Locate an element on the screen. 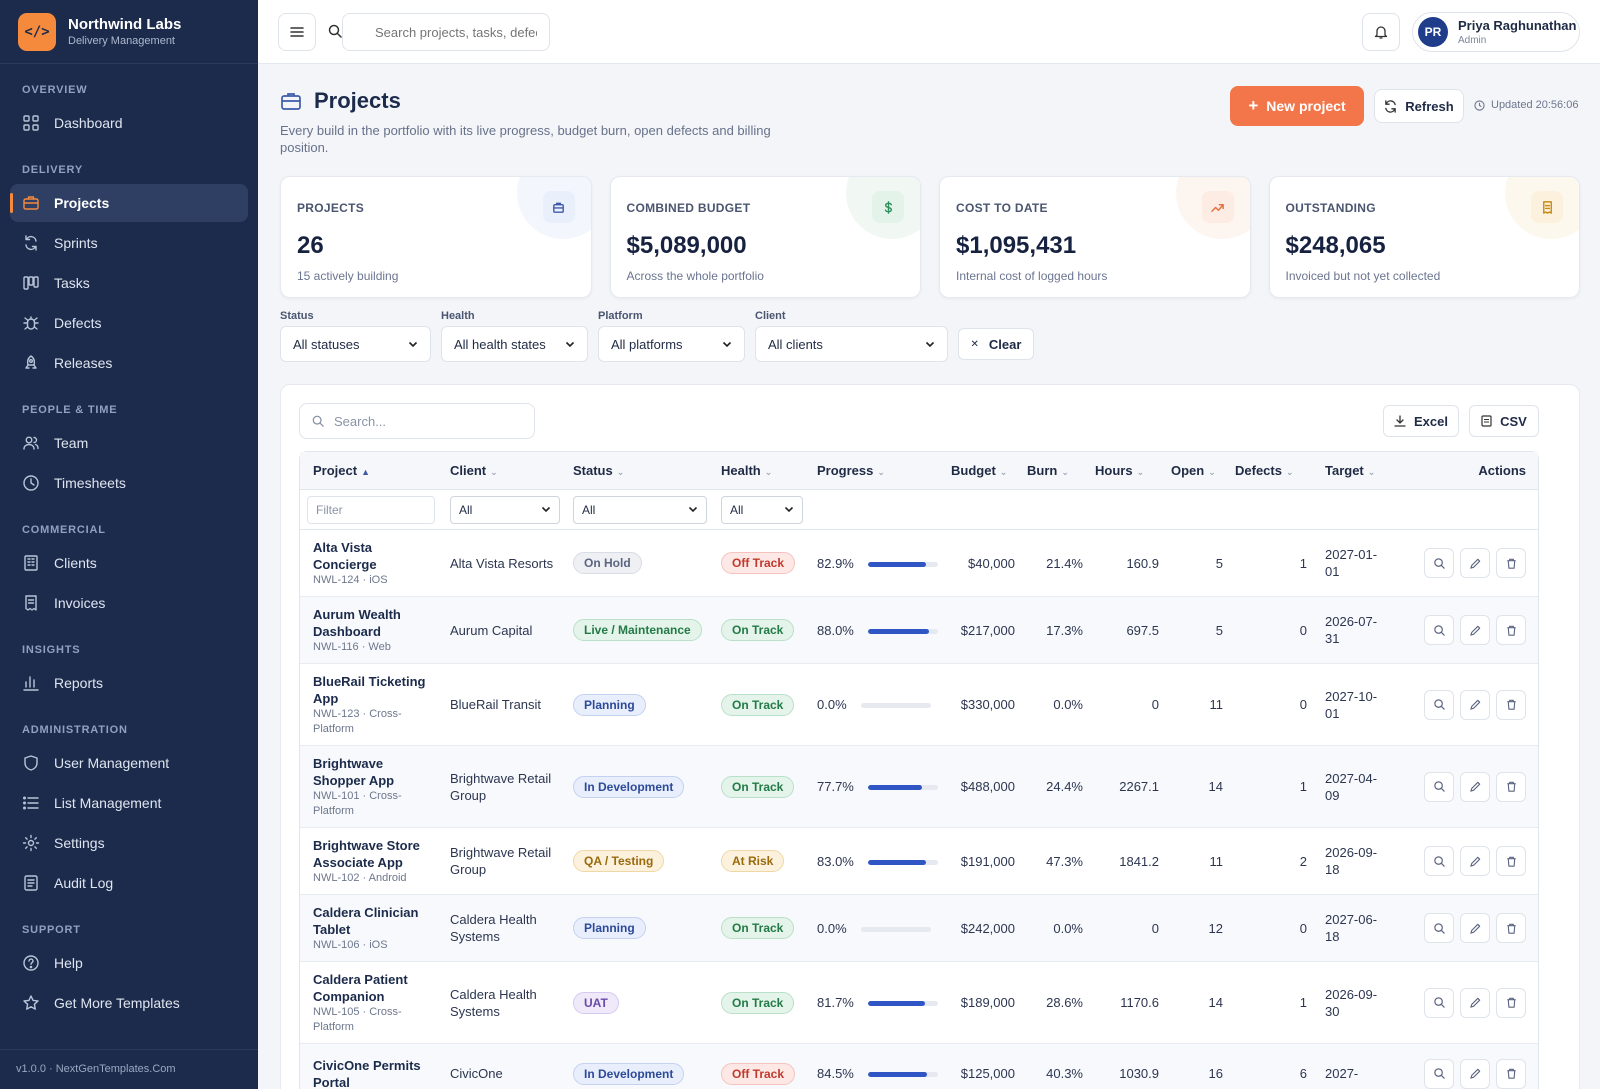 The width and height of the screenshot is (1600, 1089). health-cell: On Track is located at coordinates (763, 1002).